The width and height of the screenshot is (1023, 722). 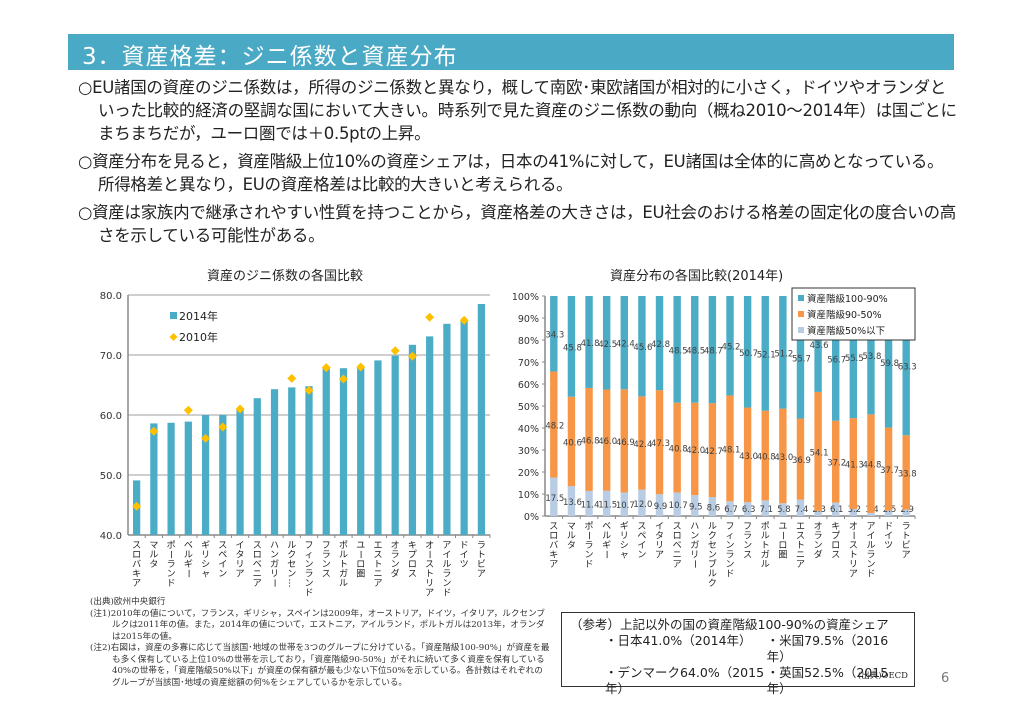 What do you see at coordinates (801, 298) in the screenshot?
I see `legend-swatch` at bounding box center [801, 298].